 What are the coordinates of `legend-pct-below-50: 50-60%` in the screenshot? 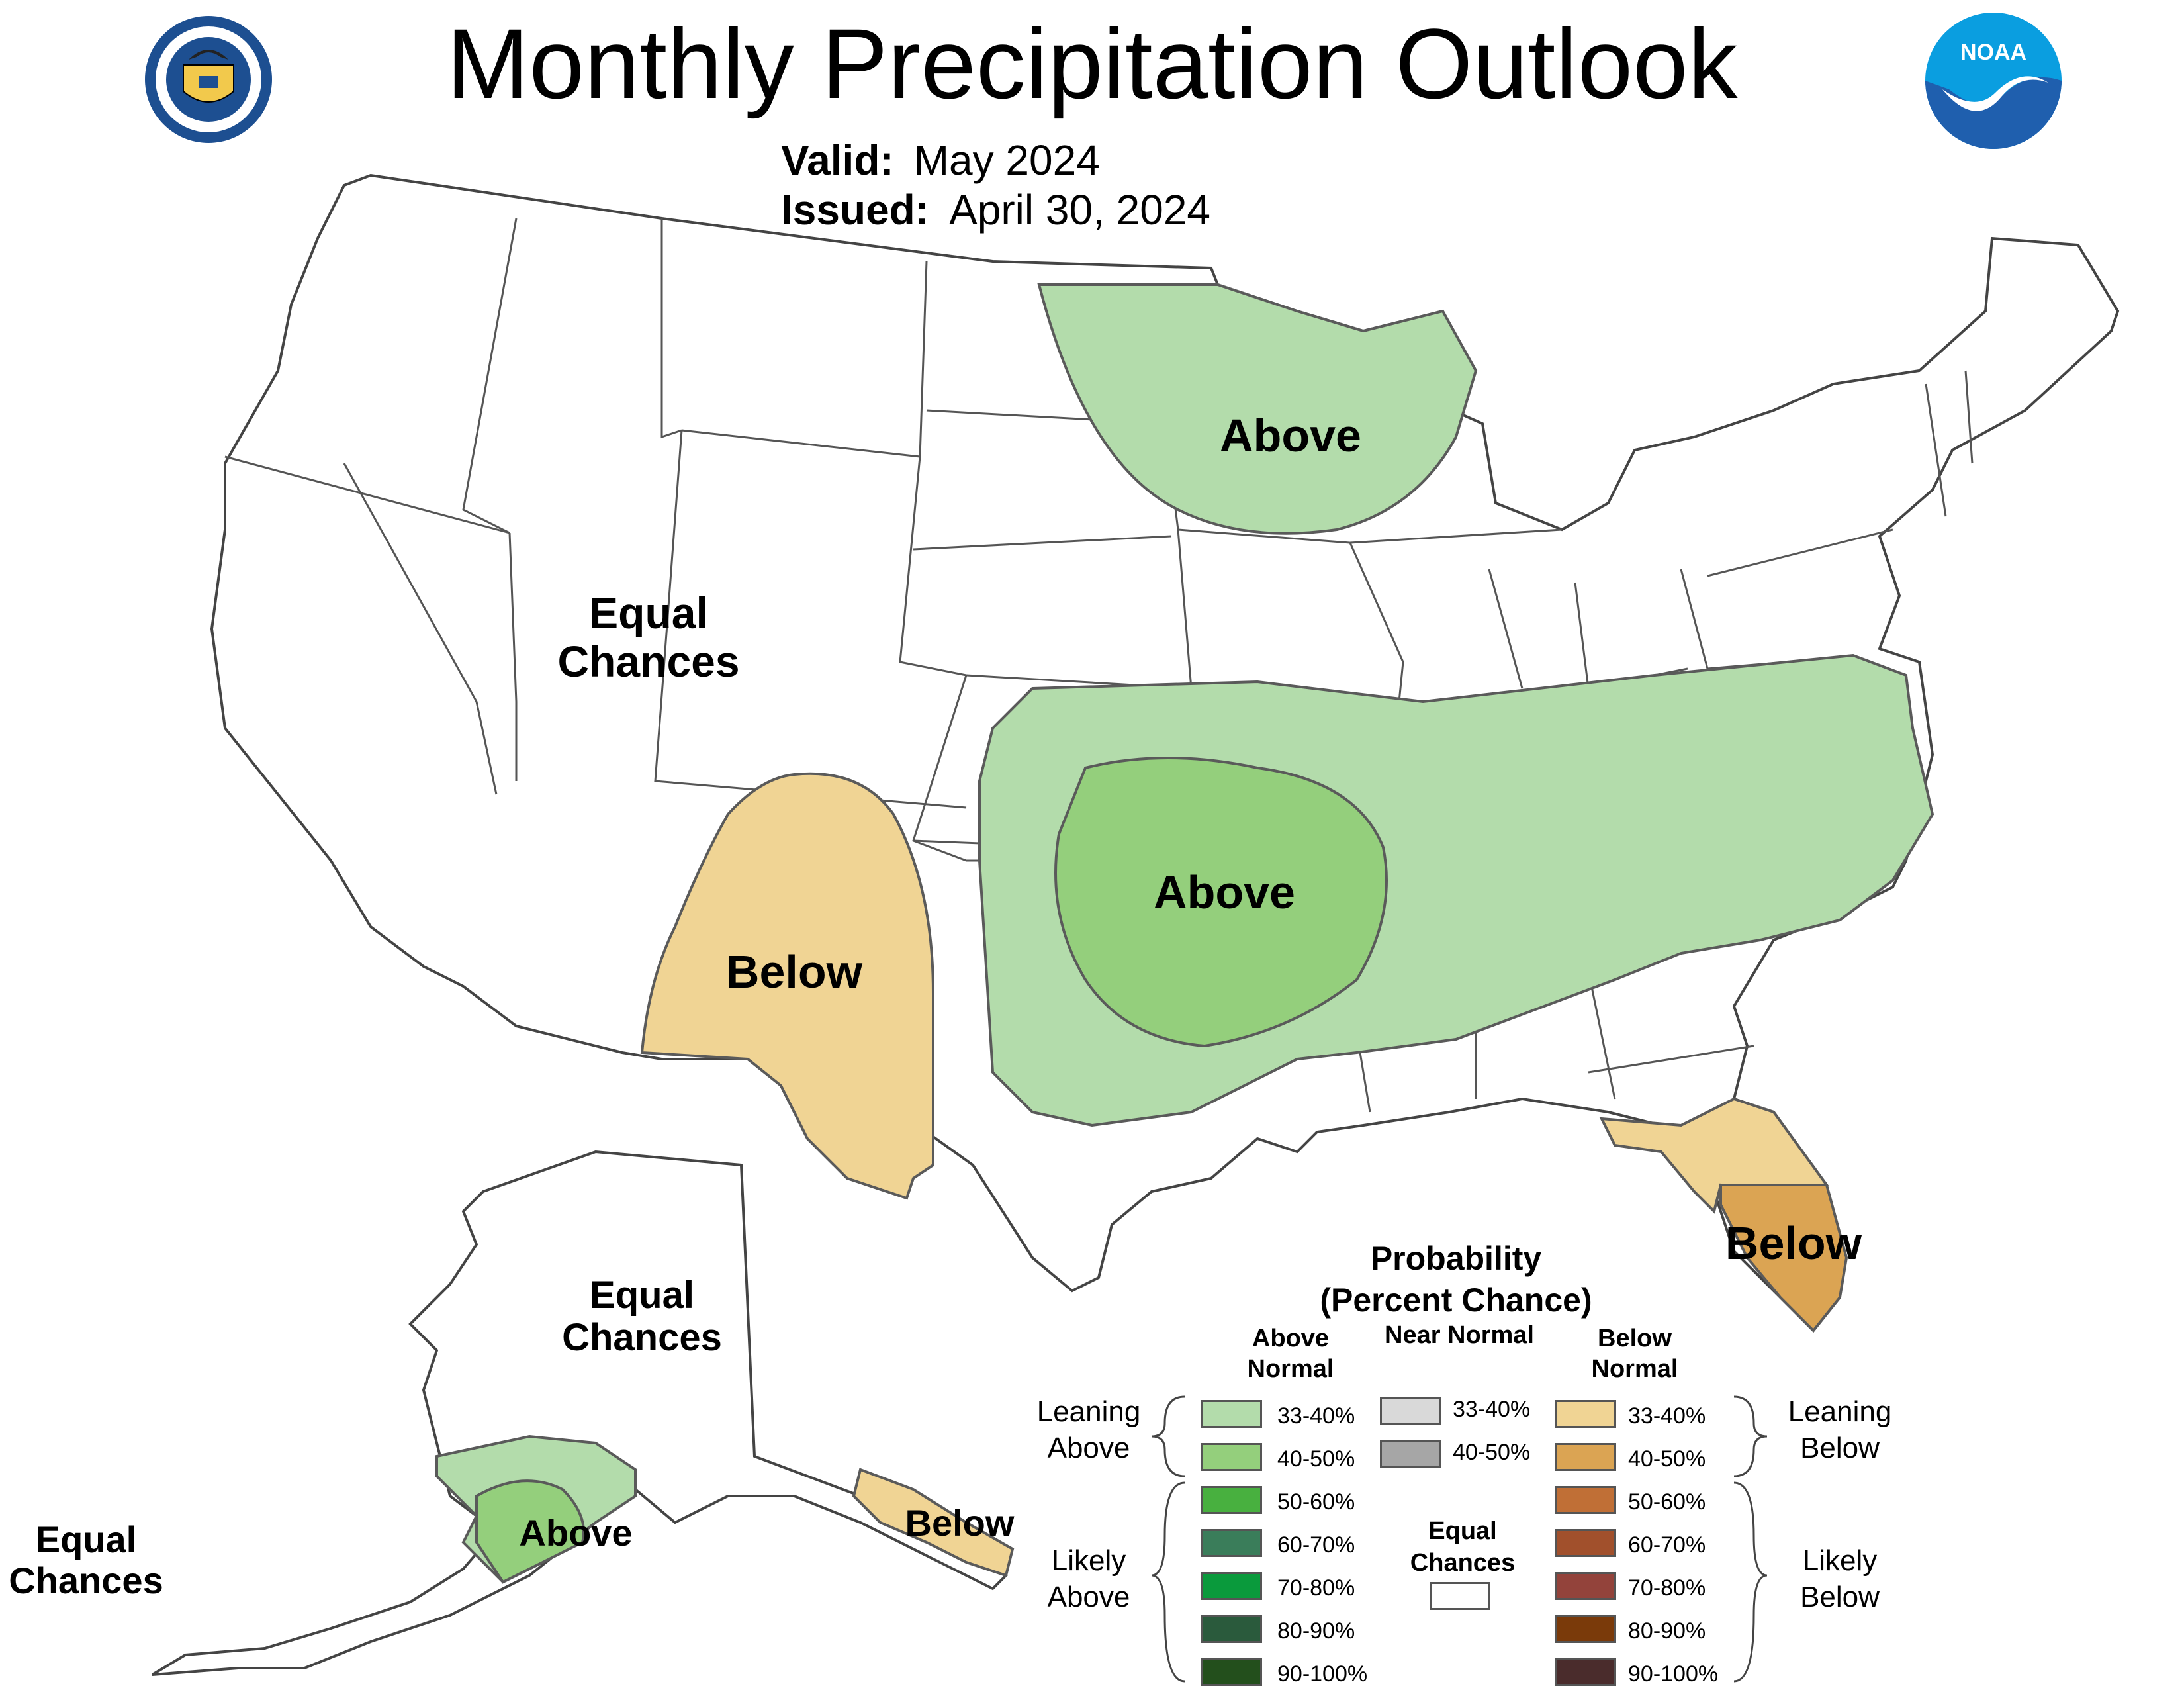 It's located at (1667, 1502).